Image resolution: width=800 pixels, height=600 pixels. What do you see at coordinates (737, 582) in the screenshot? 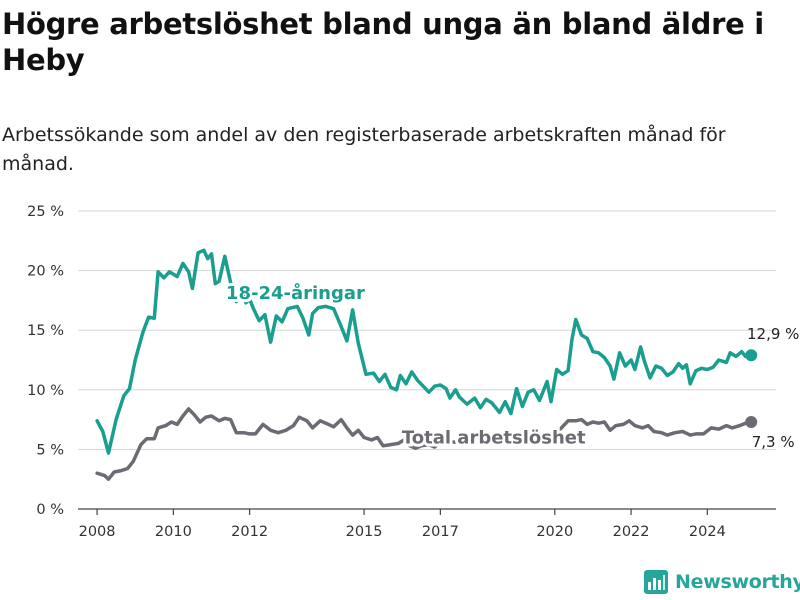
I see `brand-name: Newsworthy` at bounding box center [737, 582].